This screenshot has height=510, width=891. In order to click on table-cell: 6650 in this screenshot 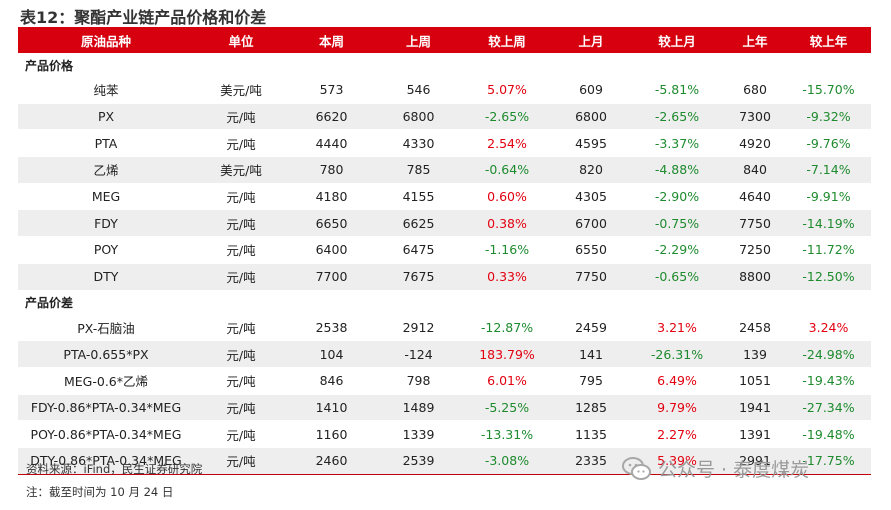, I will do `click(331, 223)`.